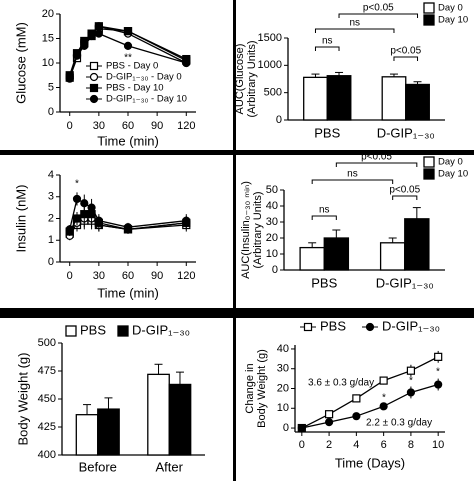 Image resolution: width=474 pixels, height=481 pixels. I want to click on y-tick-label: 500, so click(47, 343).